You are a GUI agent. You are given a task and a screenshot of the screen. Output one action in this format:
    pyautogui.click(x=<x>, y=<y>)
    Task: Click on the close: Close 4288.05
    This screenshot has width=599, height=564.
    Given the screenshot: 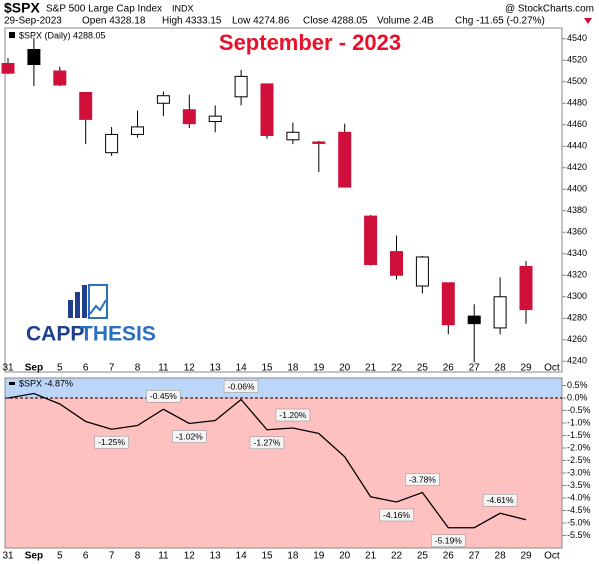 What is the action you would take?
    pyautogui.click(x=335, y=21)
    